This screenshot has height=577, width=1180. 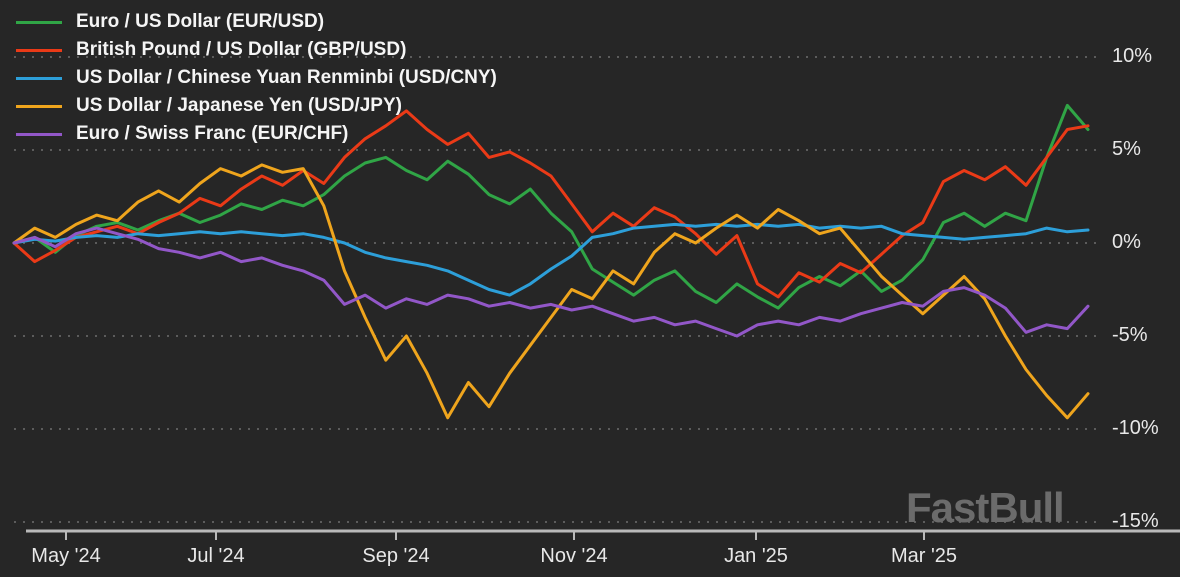 I want to click on legend-item-eurusd: Euro / US Dollar (EUR/USD), so click(x=256, y=22).